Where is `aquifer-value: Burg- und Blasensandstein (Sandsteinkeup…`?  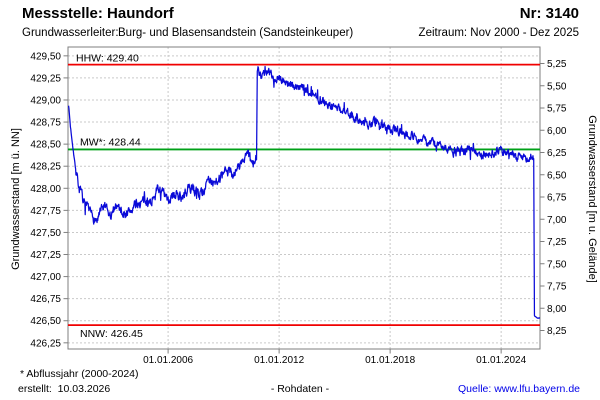
aquifer-value: Burg- und Blasensandstein (Sandsteinkeup… is located at coordinates (236, 33).